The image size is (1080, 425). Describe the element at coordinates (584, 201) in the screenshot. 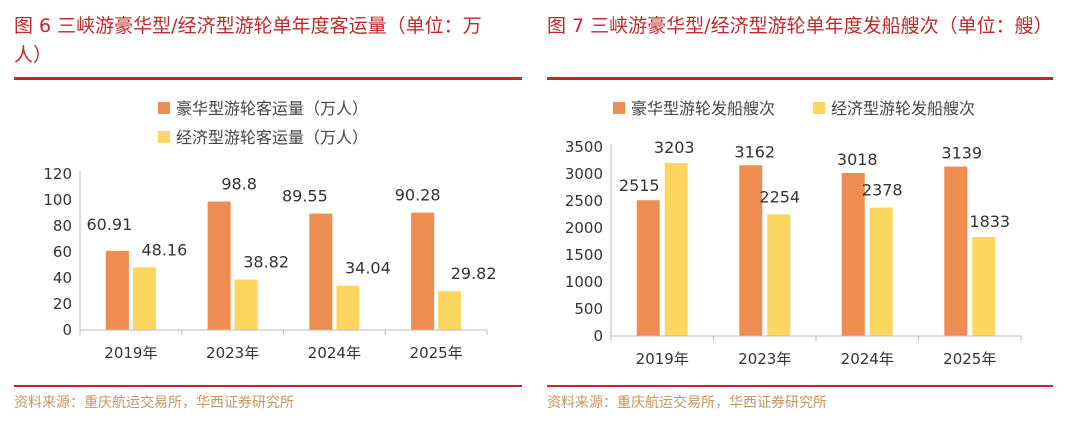

I see `y-tick-label: 2500` at that location.